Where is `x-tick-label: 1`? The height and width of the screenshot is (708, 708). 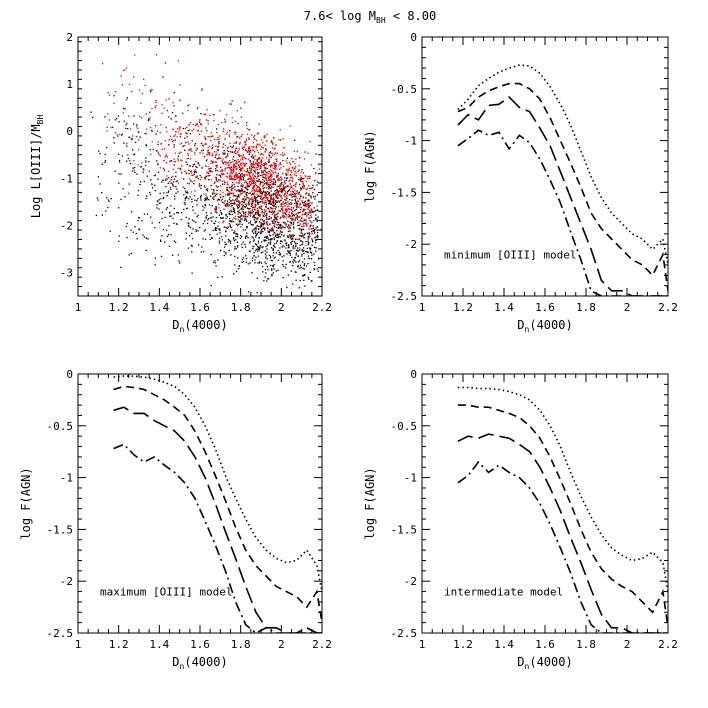
x-tick-label: 1 is located at coordinates (78, 644).